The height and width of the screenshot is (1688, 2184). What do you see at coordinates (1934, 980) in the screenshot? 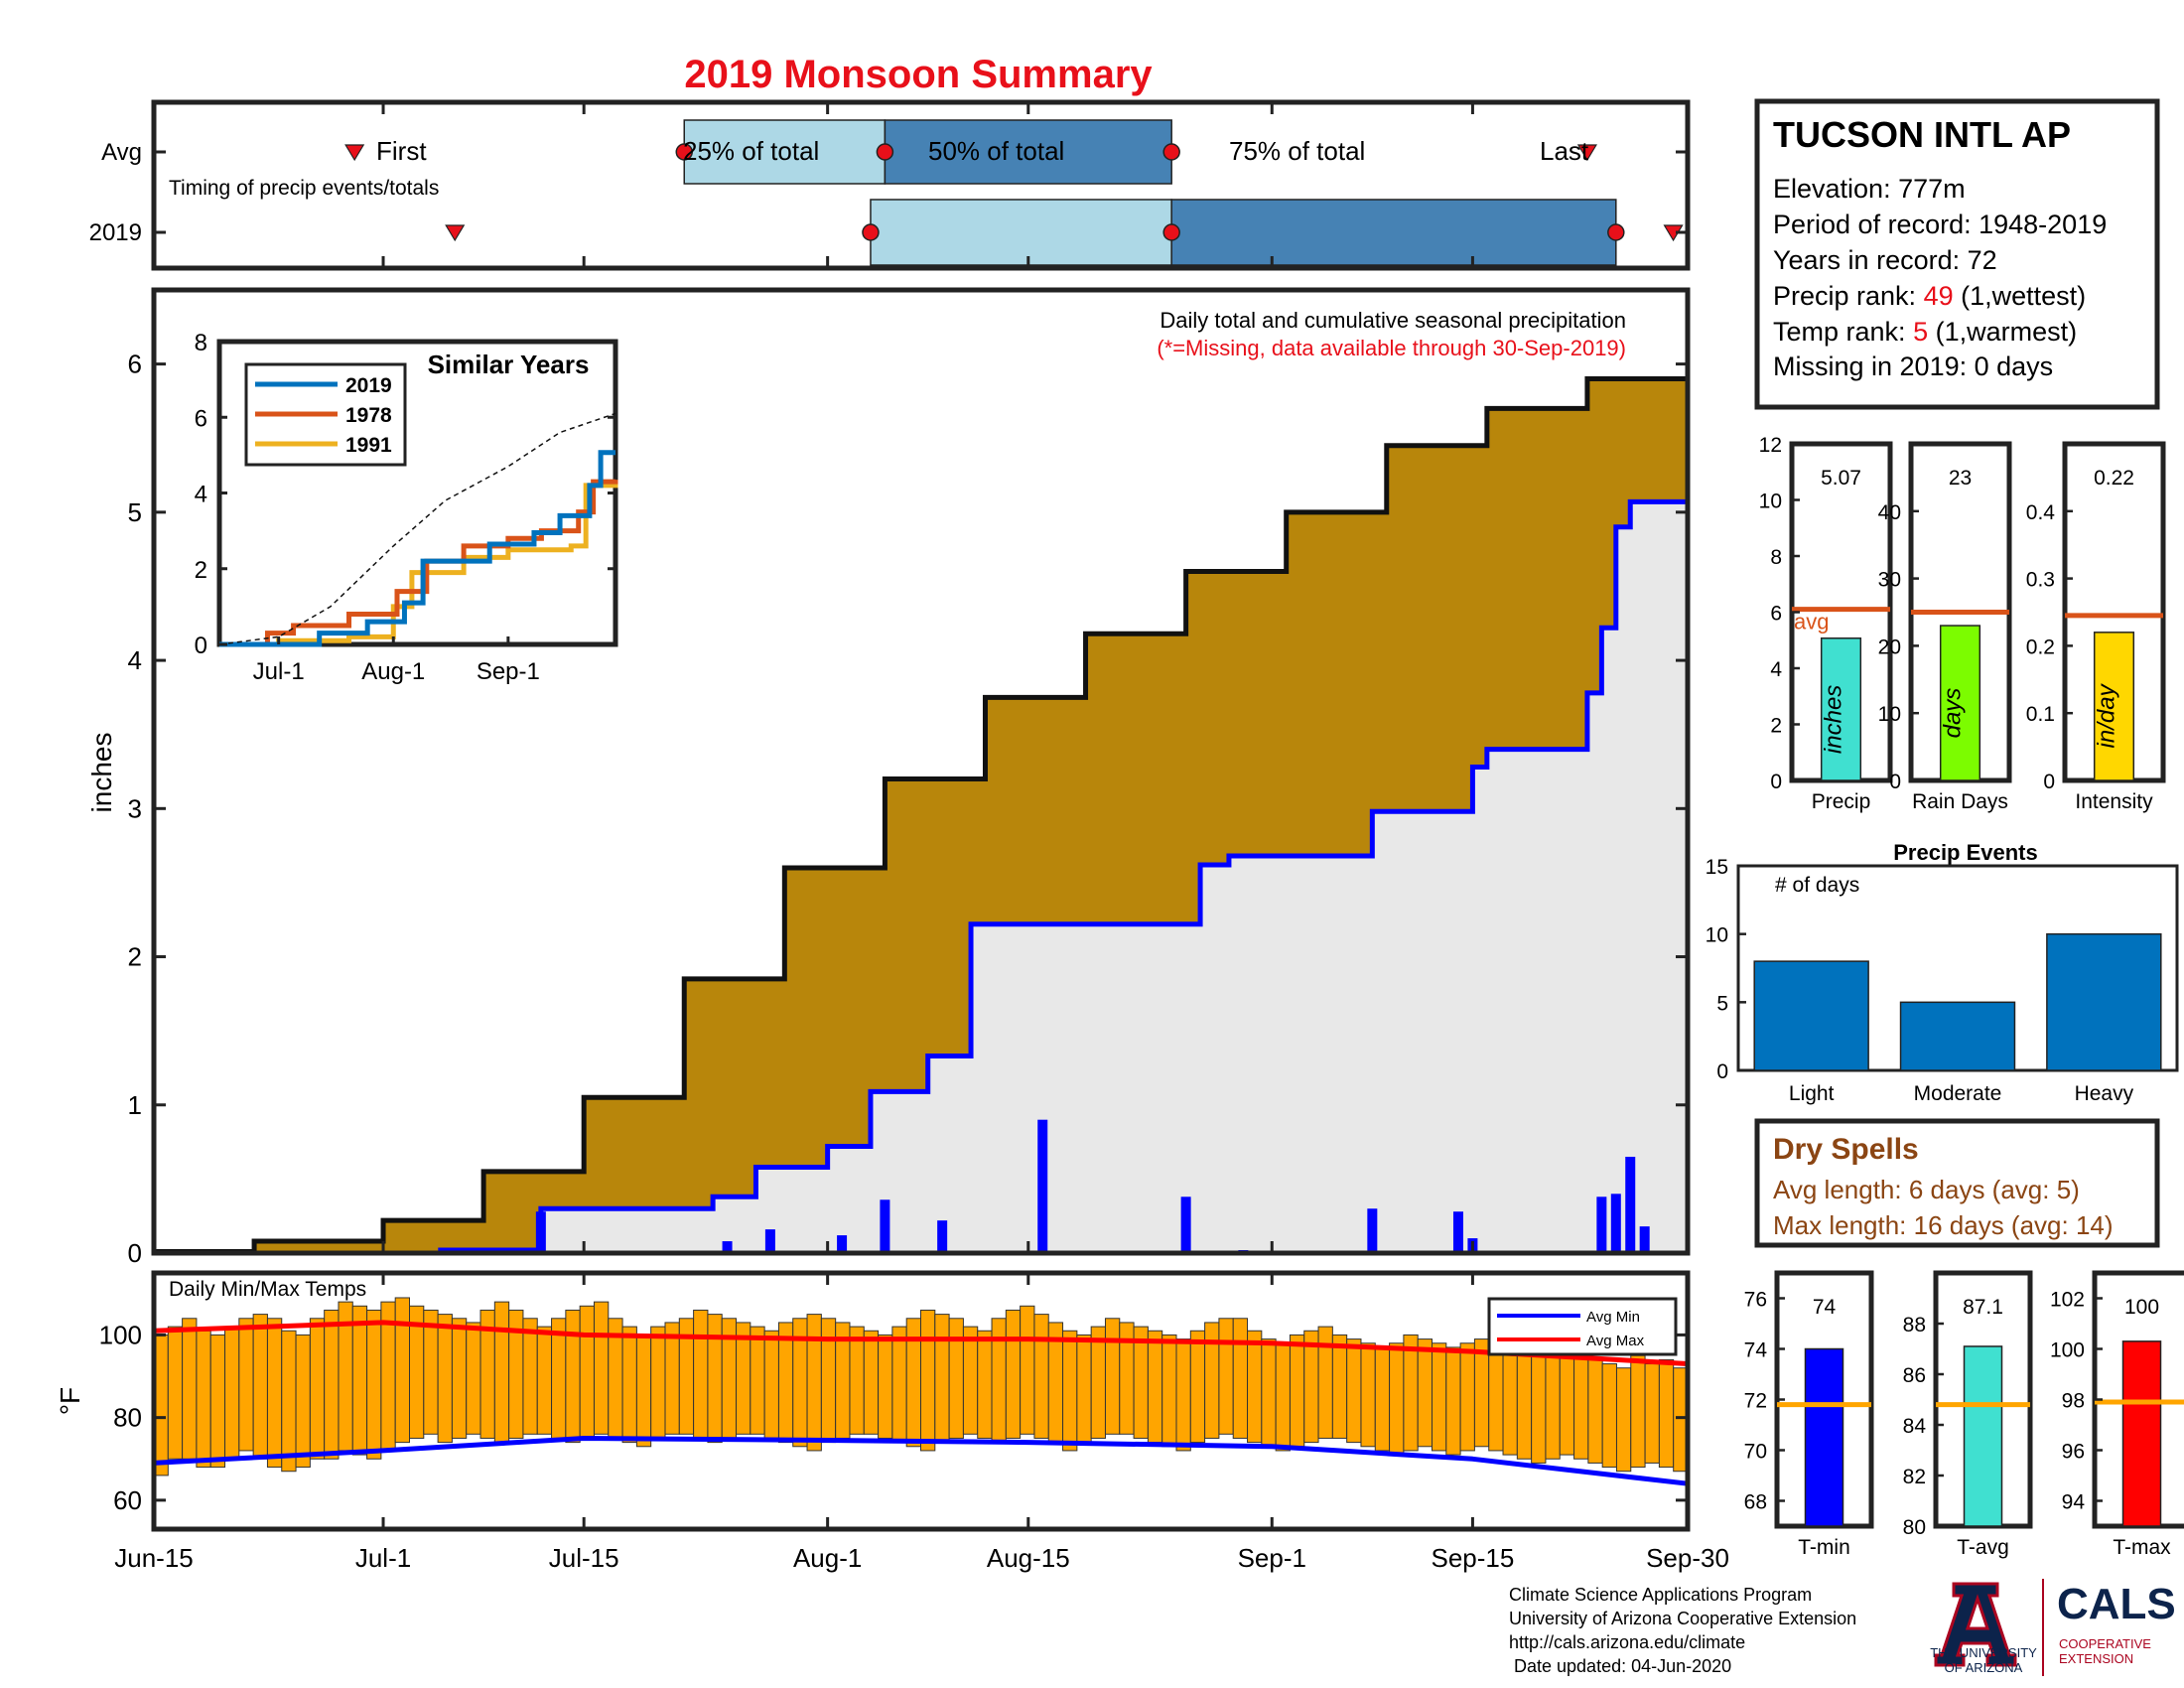
I see `precip-events-plot: Light Moderate Heavy 0 5 10 15` at bounding box center [1934, 980].